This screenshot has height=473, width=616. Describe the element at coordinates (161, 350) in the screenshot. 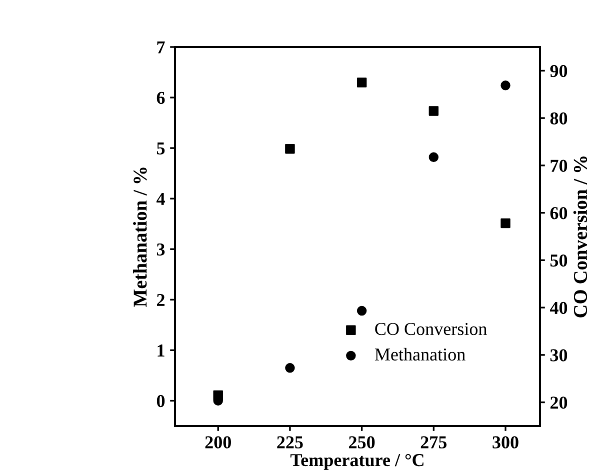

I see `y-tick-label: 1` at that location.